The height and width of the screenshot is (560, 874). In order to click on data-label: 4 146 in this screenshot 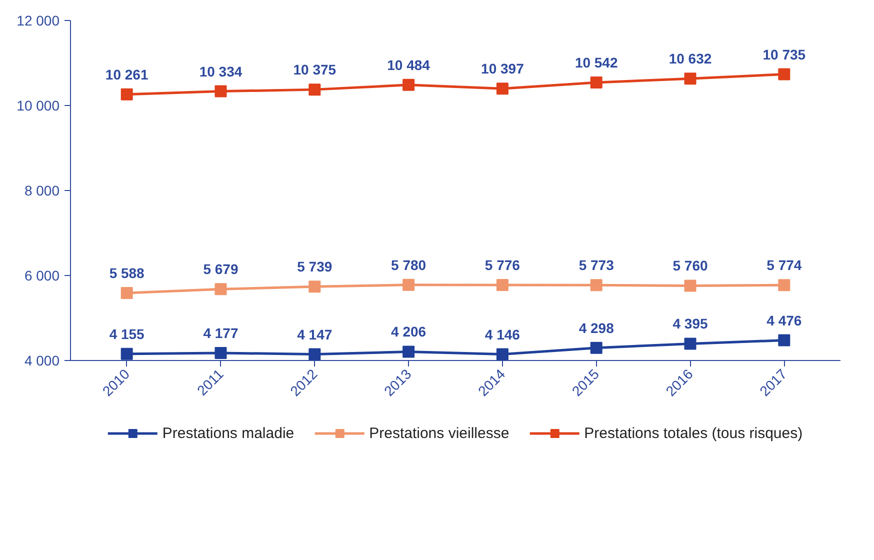, I will do `click(502, 334)`.